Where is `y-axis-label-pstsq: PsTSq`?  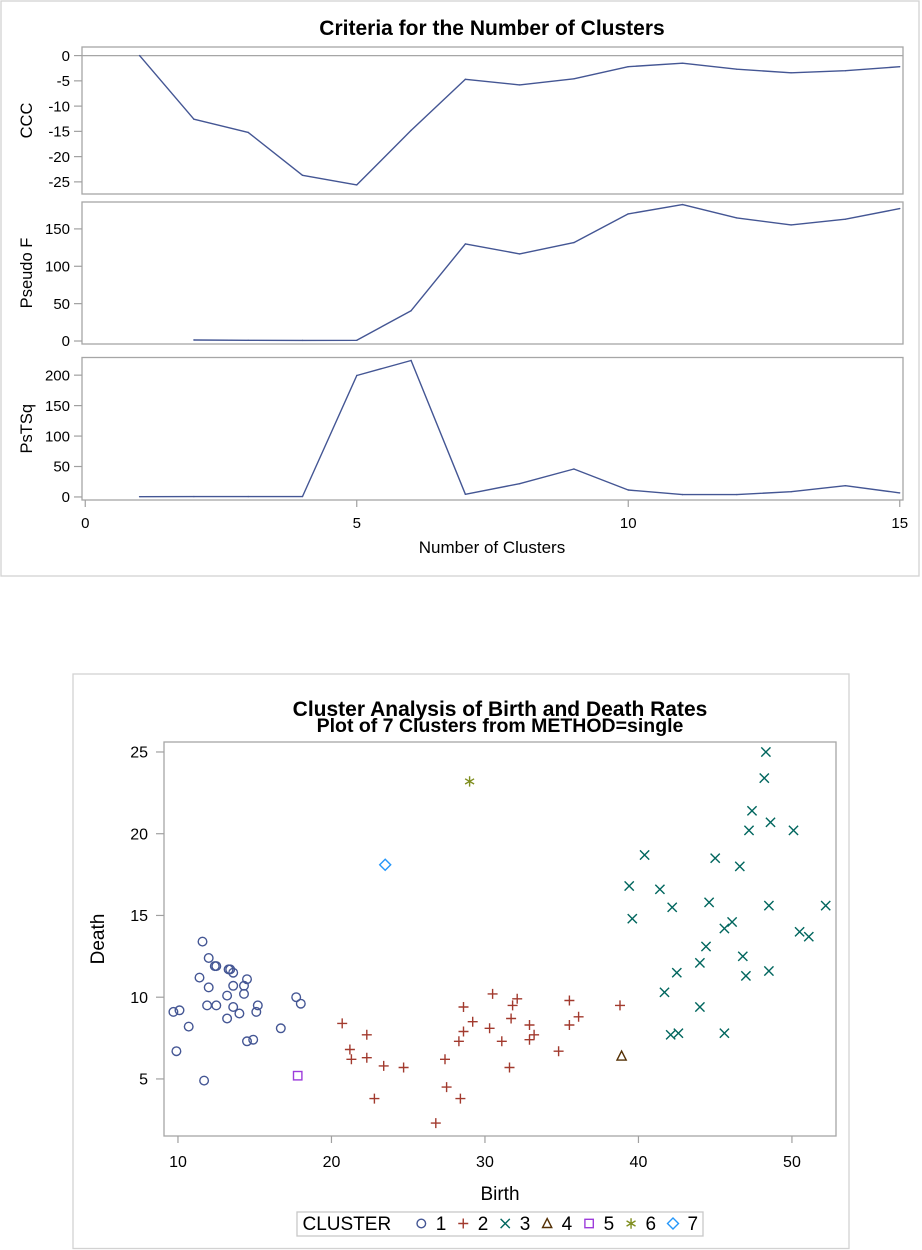 y-axis-label-pstsq: PsTSq is located at coordinates (27, 429).